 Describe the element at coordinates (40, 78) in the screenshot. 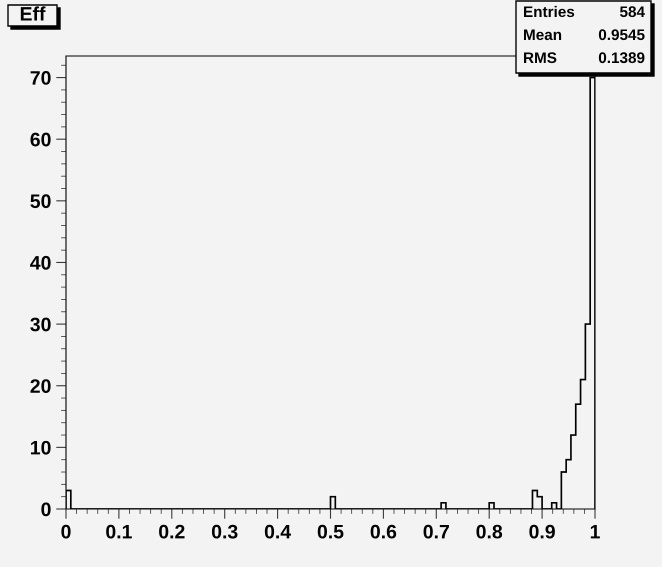

I see `y-tick-label: 70` at that location.